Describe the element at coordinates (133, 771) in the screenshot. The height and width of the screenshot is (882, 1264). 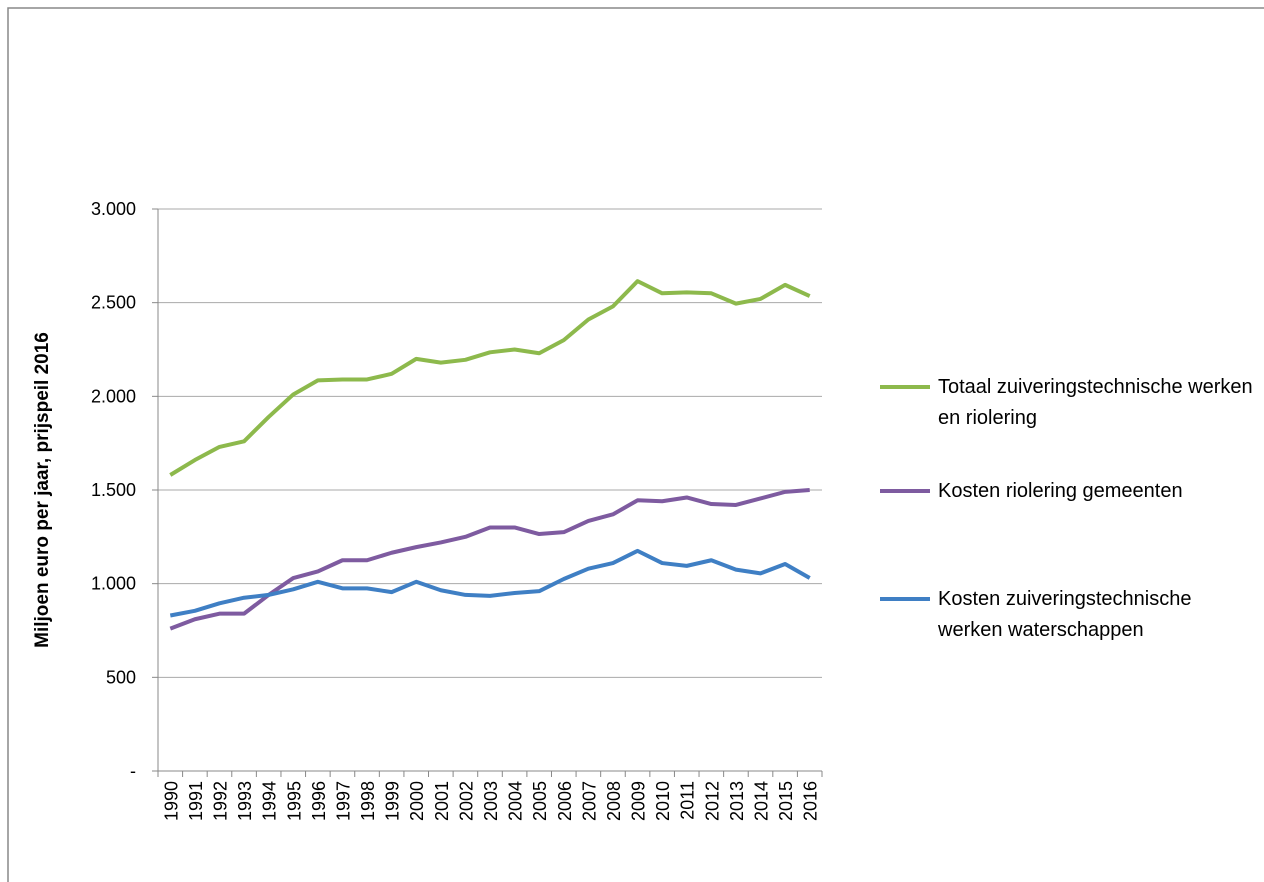
I see `y-tick-label: -` at that location.